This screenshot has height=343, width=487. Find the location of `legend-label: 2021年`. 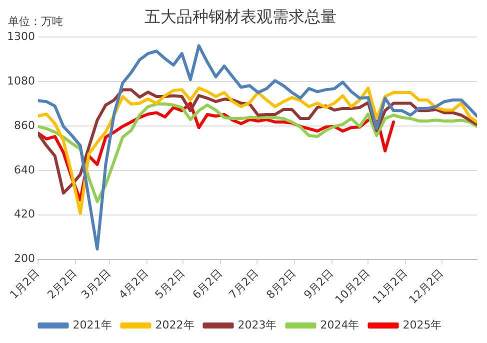

legend-label: 2021年 is located at coordinates (92, 325).